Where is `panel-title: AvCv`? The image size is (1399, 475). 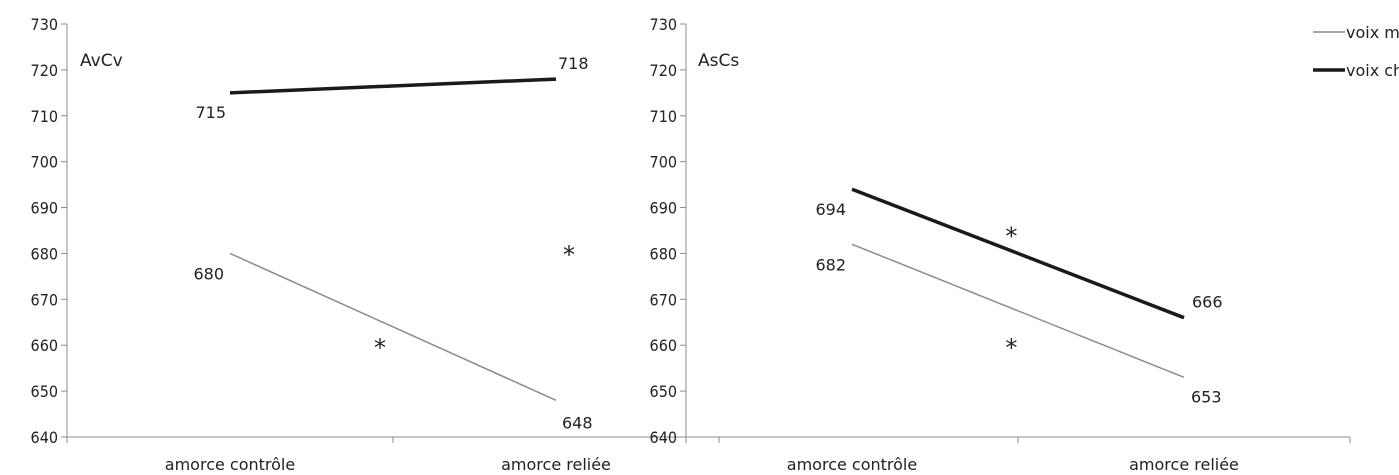
panel-title: AvCv is located at coordinates (101, 61).